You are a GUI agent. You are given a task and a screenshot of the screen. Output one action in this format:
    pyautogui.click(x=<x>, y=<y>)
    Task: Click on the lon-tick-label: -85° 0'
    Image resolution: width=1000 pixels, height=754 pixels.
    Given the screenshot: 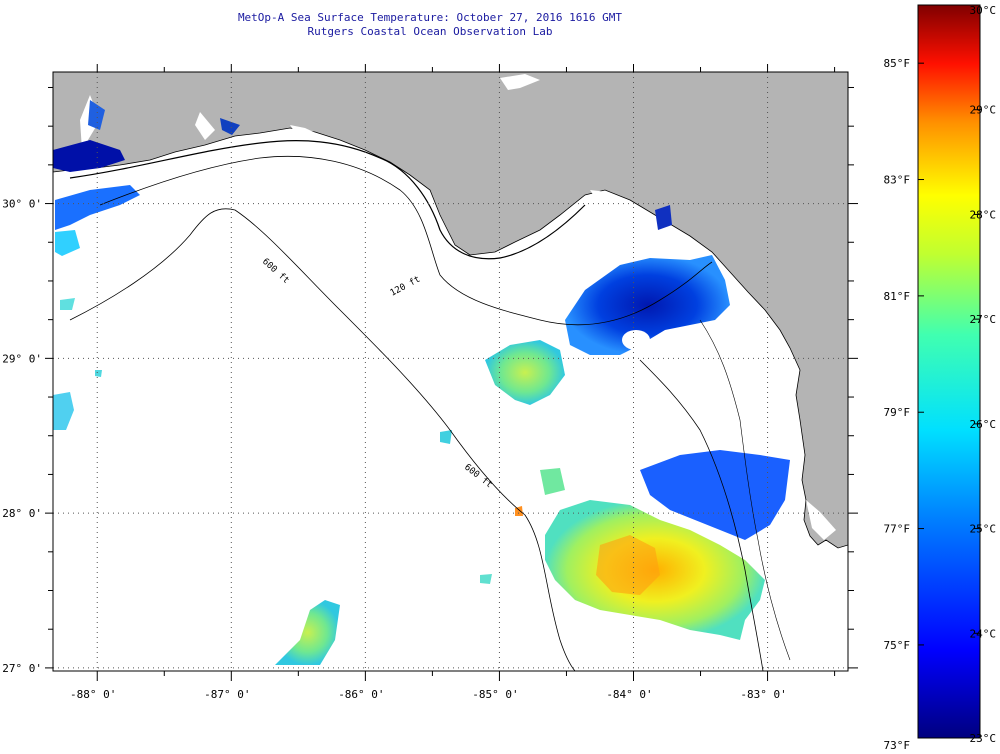 What is the action you would take?
    pyautogui.click(x=495, y=694)
    